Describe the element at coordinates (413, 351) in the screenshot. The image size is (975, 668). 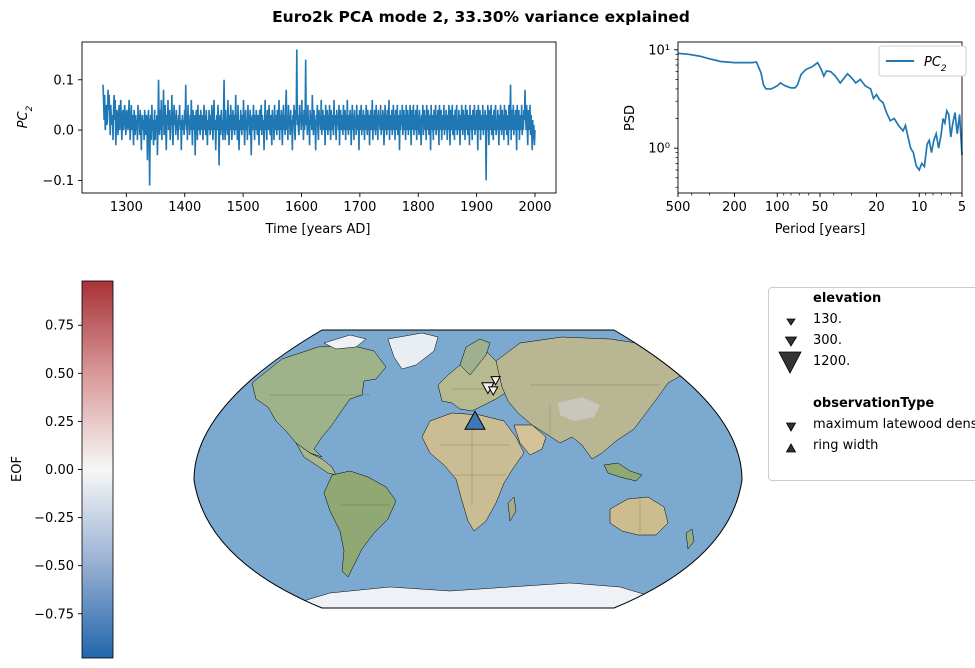
I see `land-greenland` at that location.